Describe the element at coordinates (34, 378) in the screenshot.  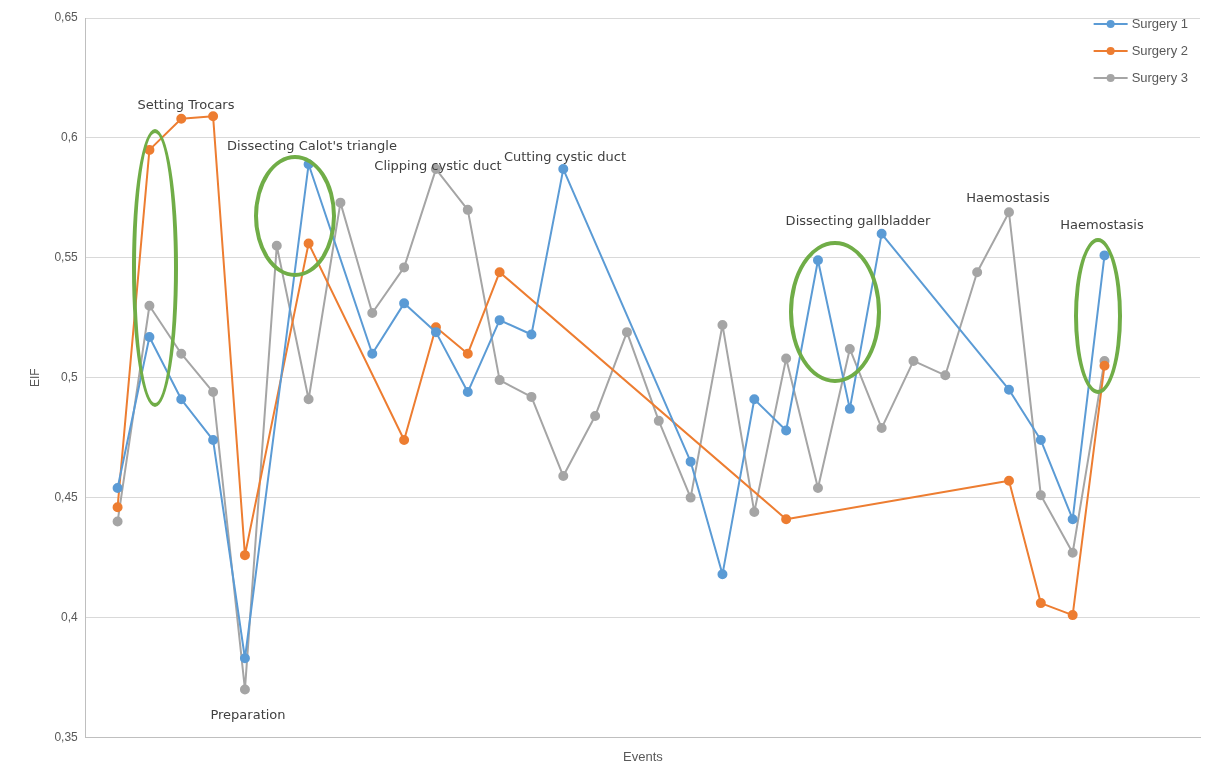
I see `y-axis-title: EIF` at that location.